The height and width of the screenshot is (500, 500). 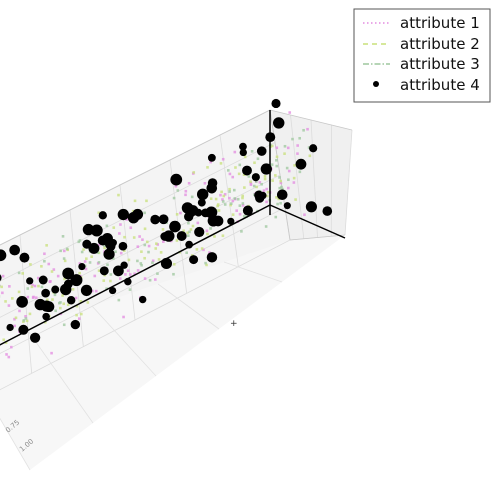 I want to click on grid-line, so click(x=253, y=272).